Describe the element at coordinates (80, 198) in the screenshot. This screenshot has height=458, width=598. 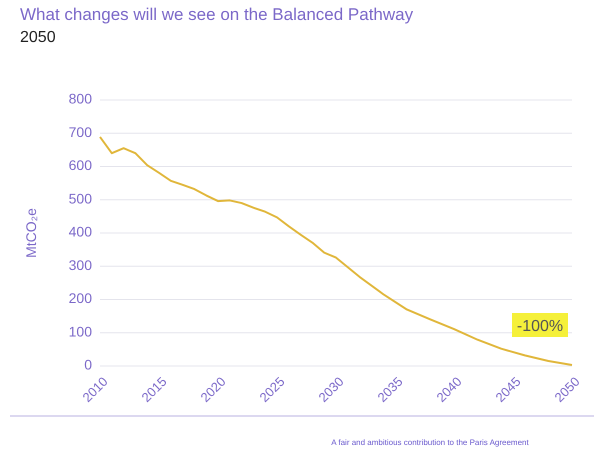
I see `y-tick-label: 500` at that location.